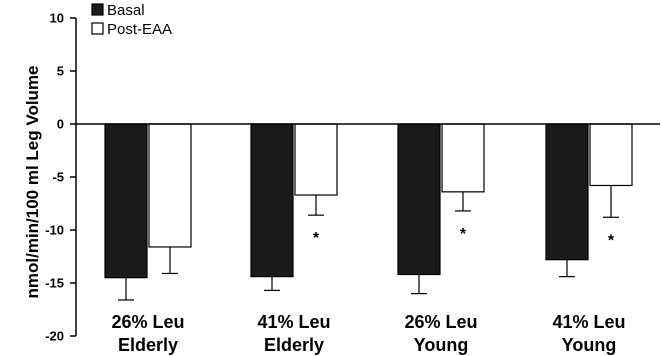  Describe the element at coordinates (139, 29) in the screenshot. I see `legend-label: Post-EAA` at that location.